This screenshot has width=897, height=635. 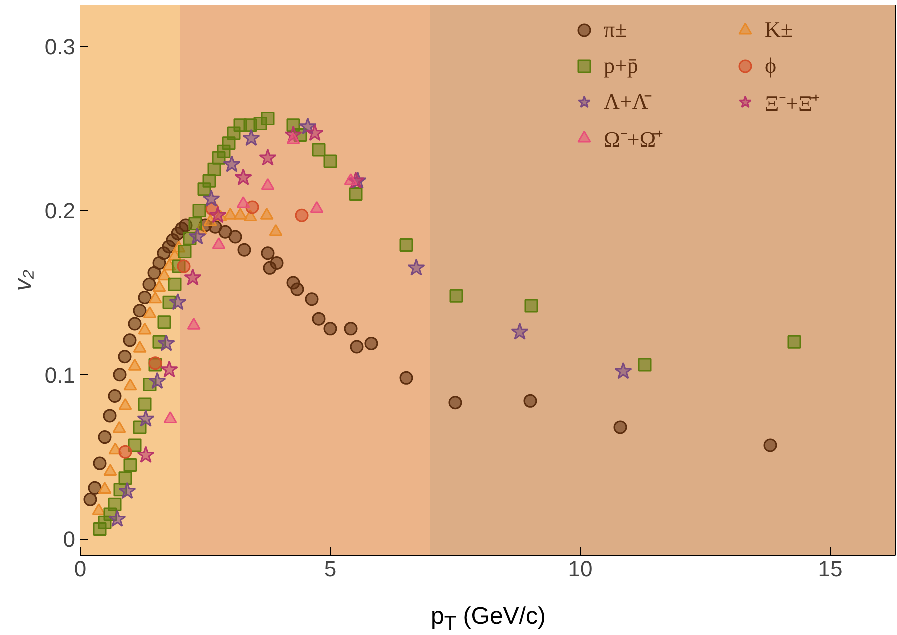 What do you see at coordinates (622, 66) in the screenshot?
I see `legend-label: p+p̄` at bounding box center [622, 66].